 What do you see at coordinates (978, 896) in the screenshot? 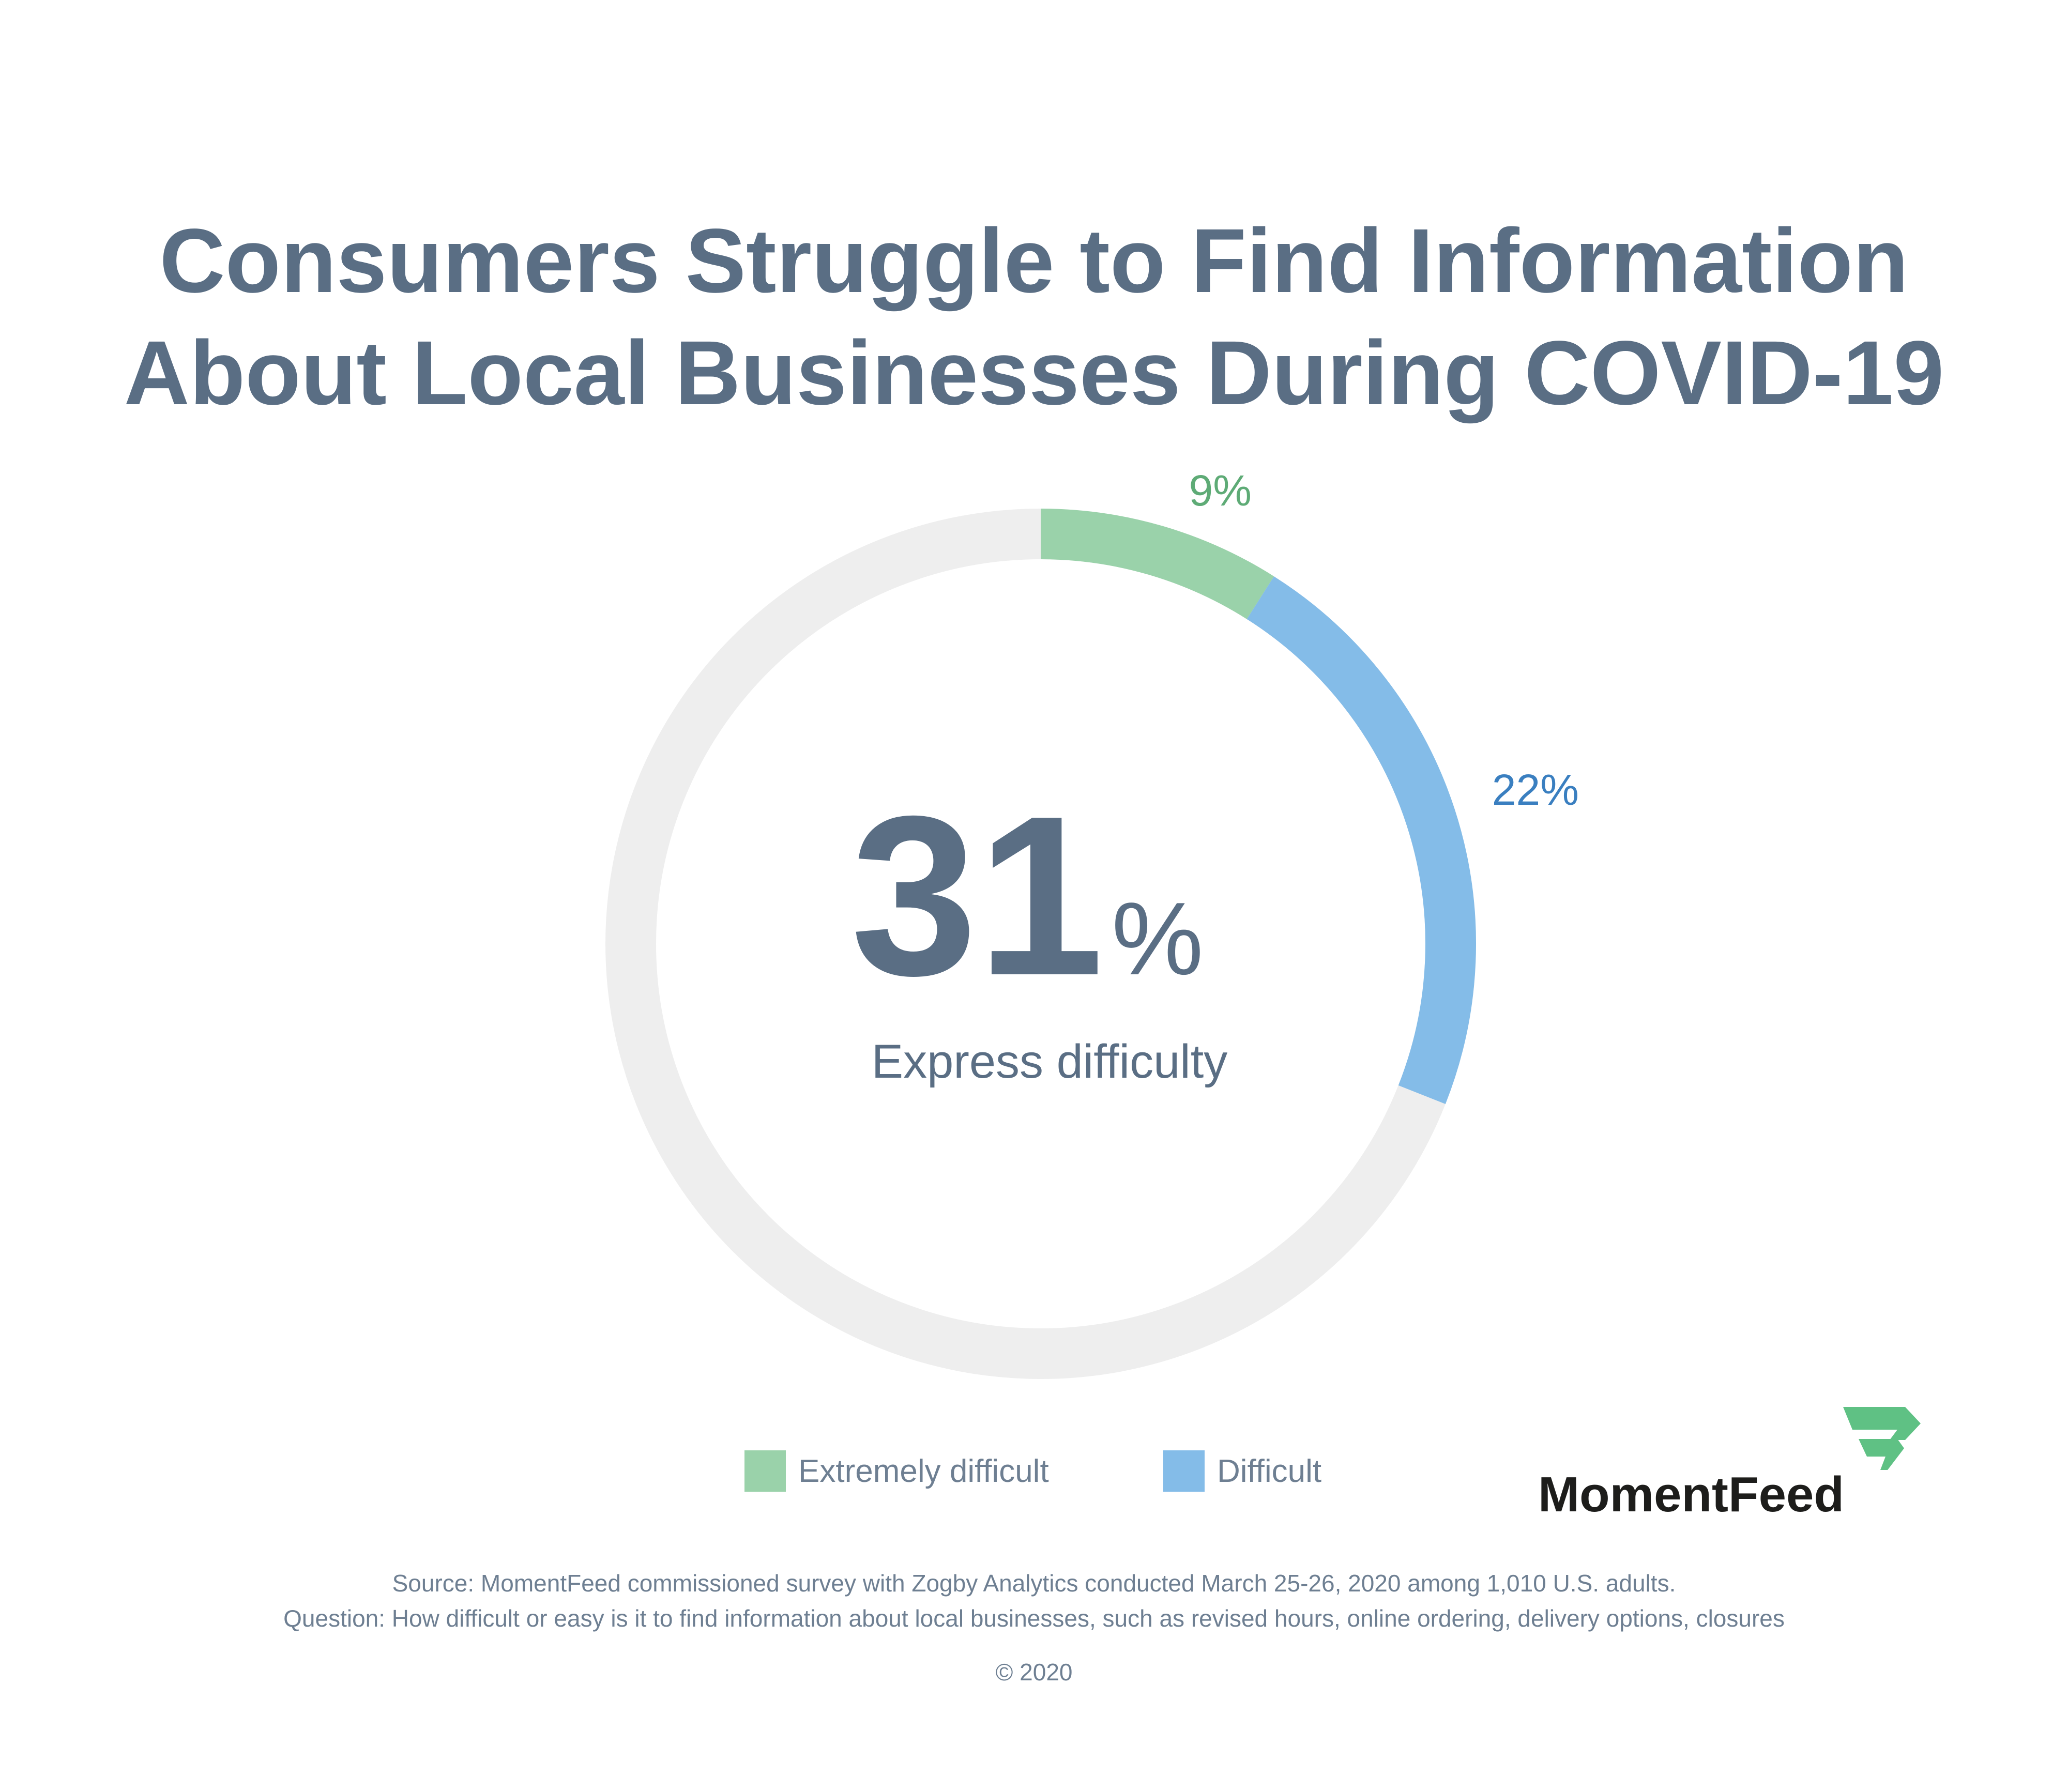
I see `center-value: 31` at bounding box center [978, 896].